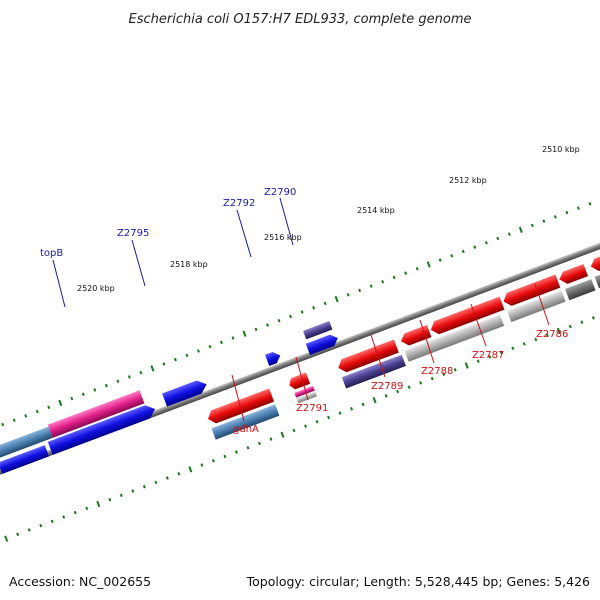  I want to click on gene-label-Z2787: Z2787, so click(488, 355).